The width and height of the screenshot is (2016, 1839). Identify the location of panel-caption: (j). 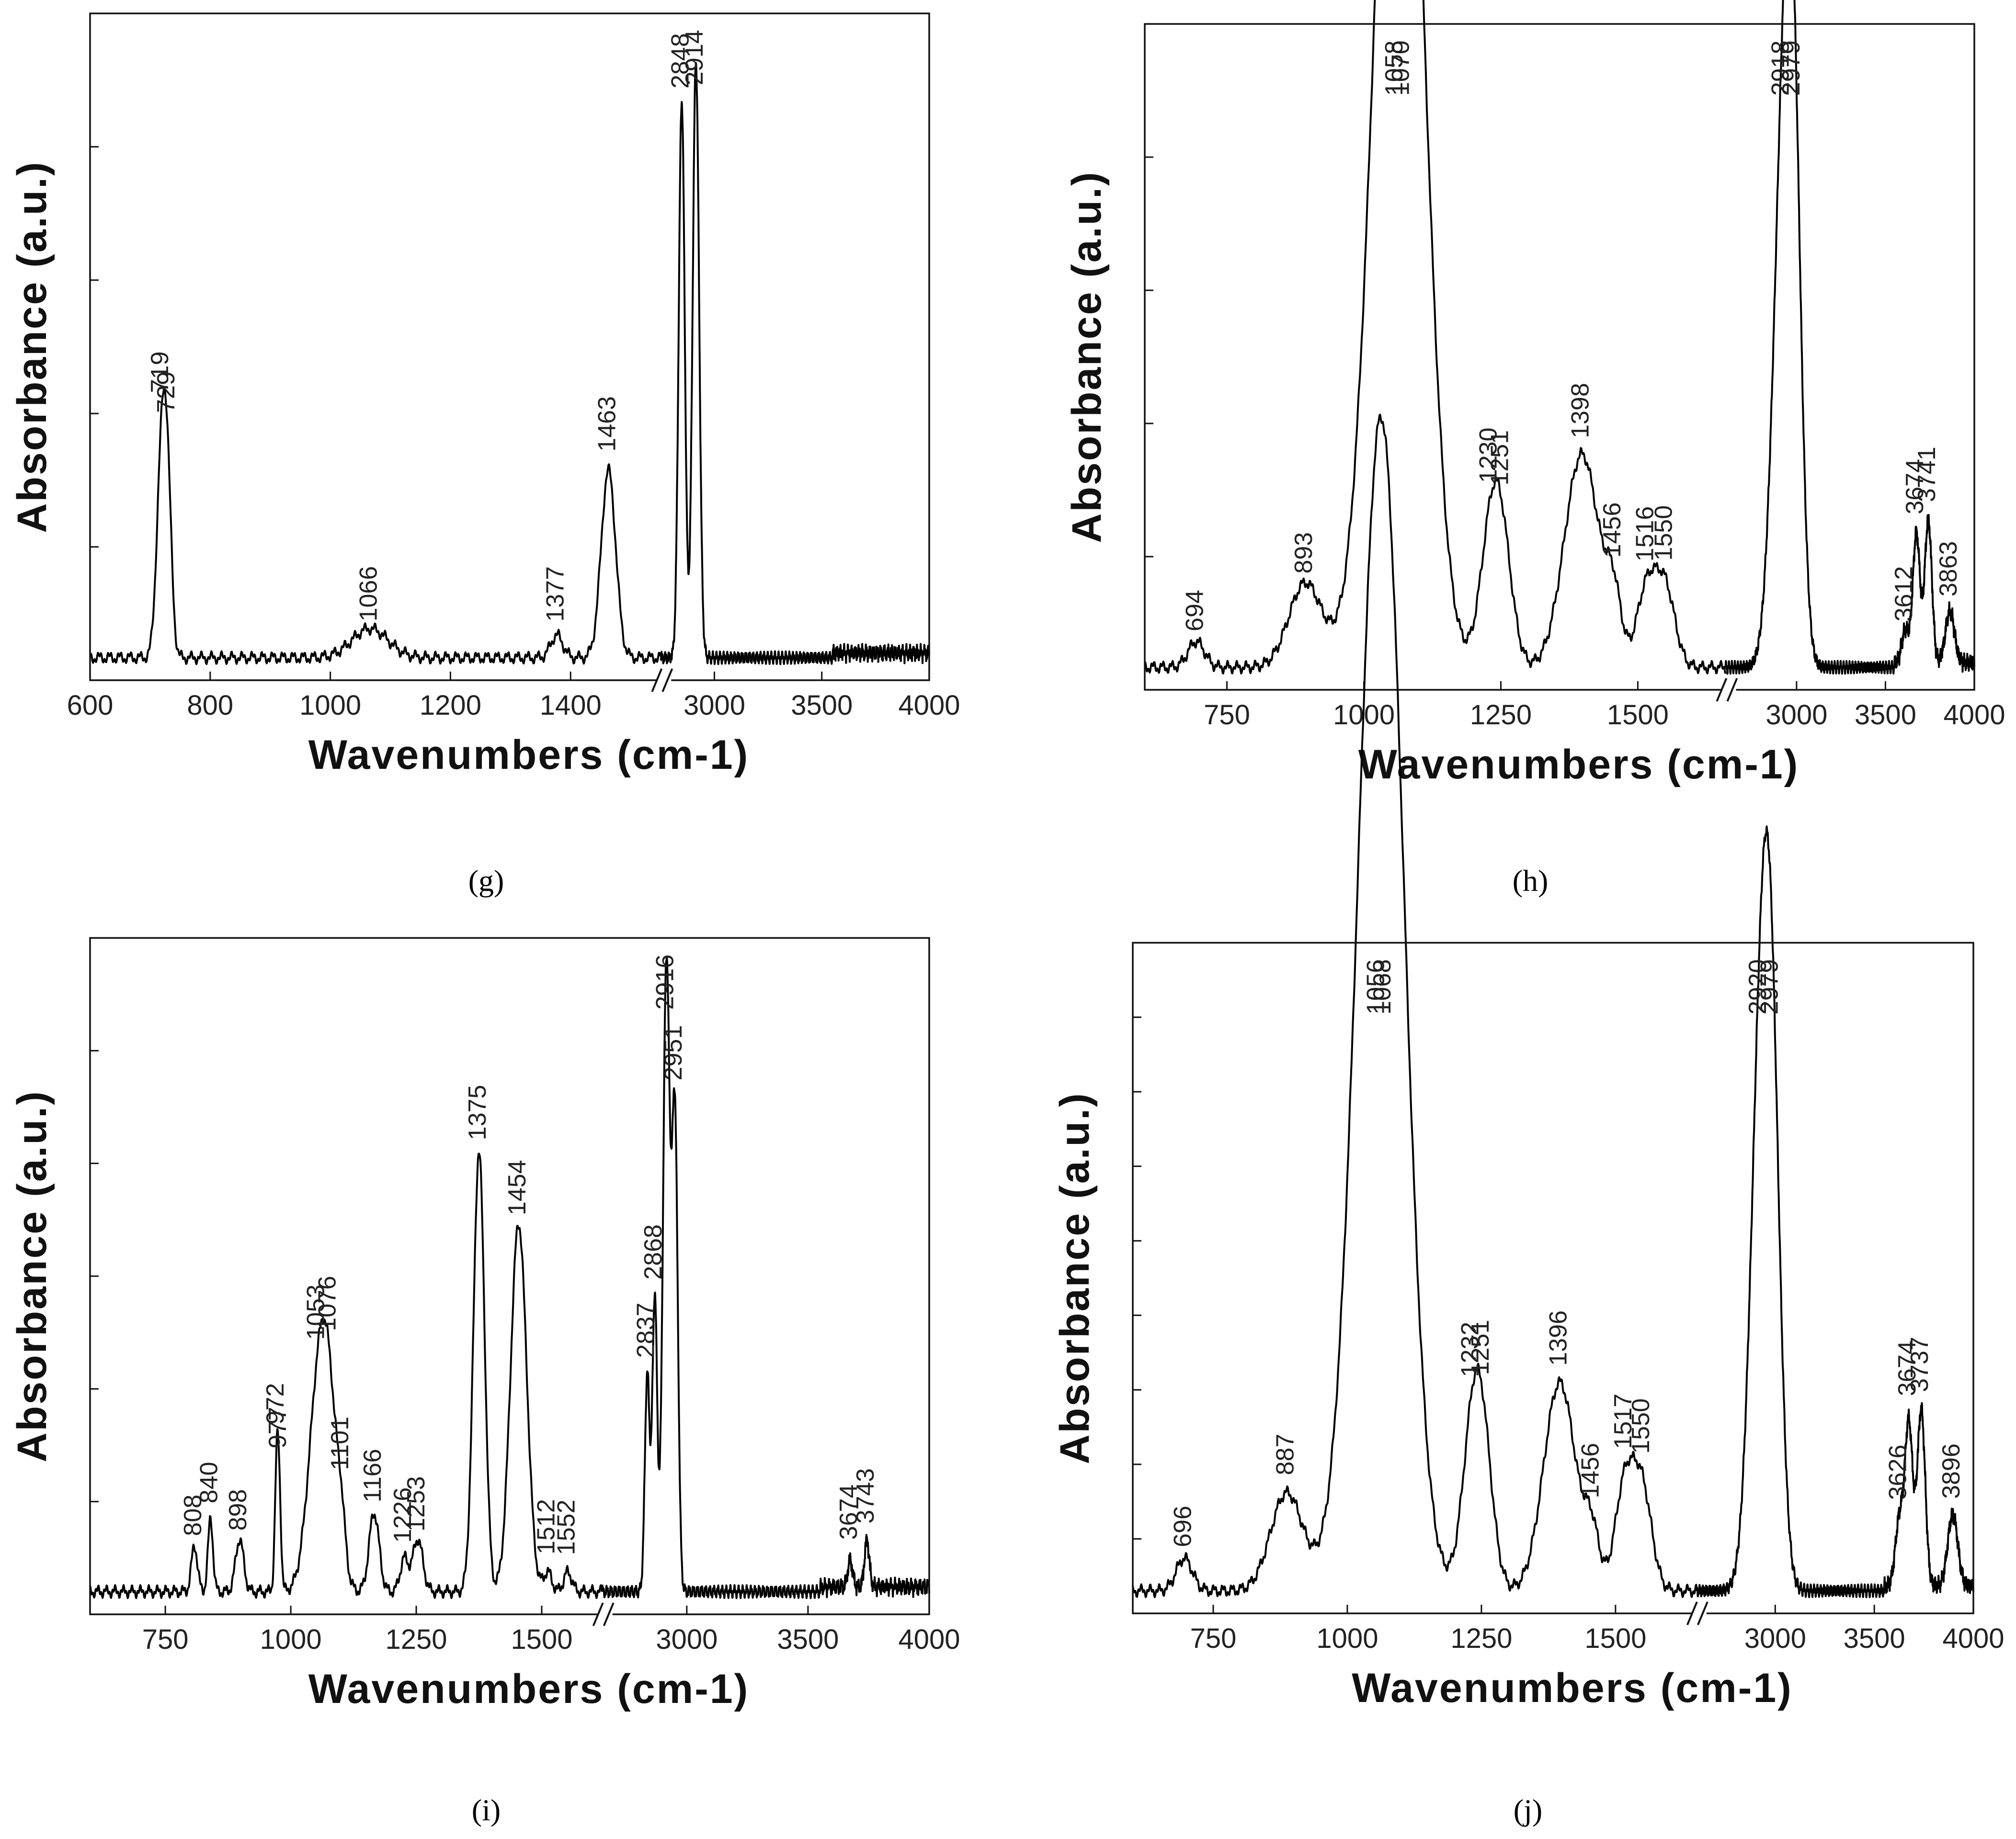
(1528, 1810).